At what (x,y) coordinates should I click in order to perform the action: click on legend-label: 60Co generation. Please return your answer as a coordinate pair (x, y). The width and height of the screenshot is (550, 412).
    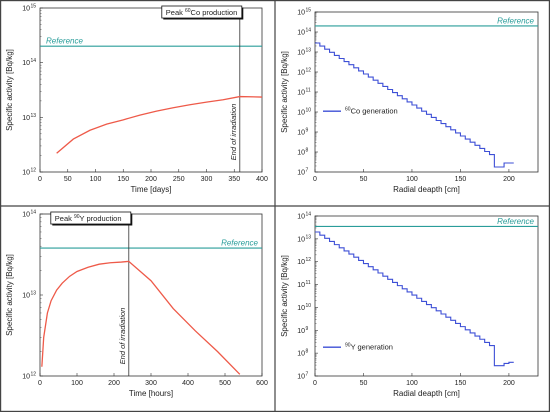
    Looking at the image, I should click on (371, 111).